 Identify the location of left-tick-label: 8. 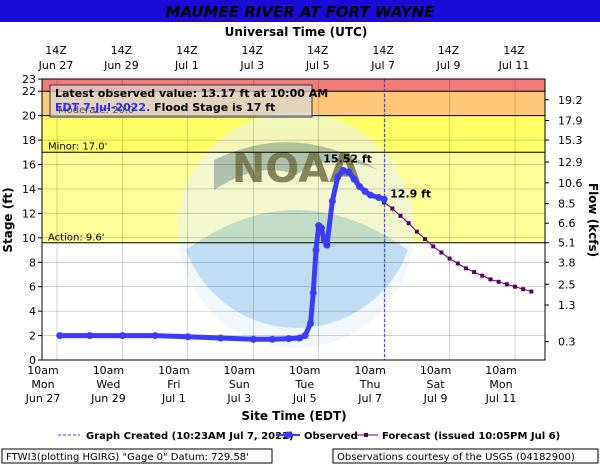
(32, 262).